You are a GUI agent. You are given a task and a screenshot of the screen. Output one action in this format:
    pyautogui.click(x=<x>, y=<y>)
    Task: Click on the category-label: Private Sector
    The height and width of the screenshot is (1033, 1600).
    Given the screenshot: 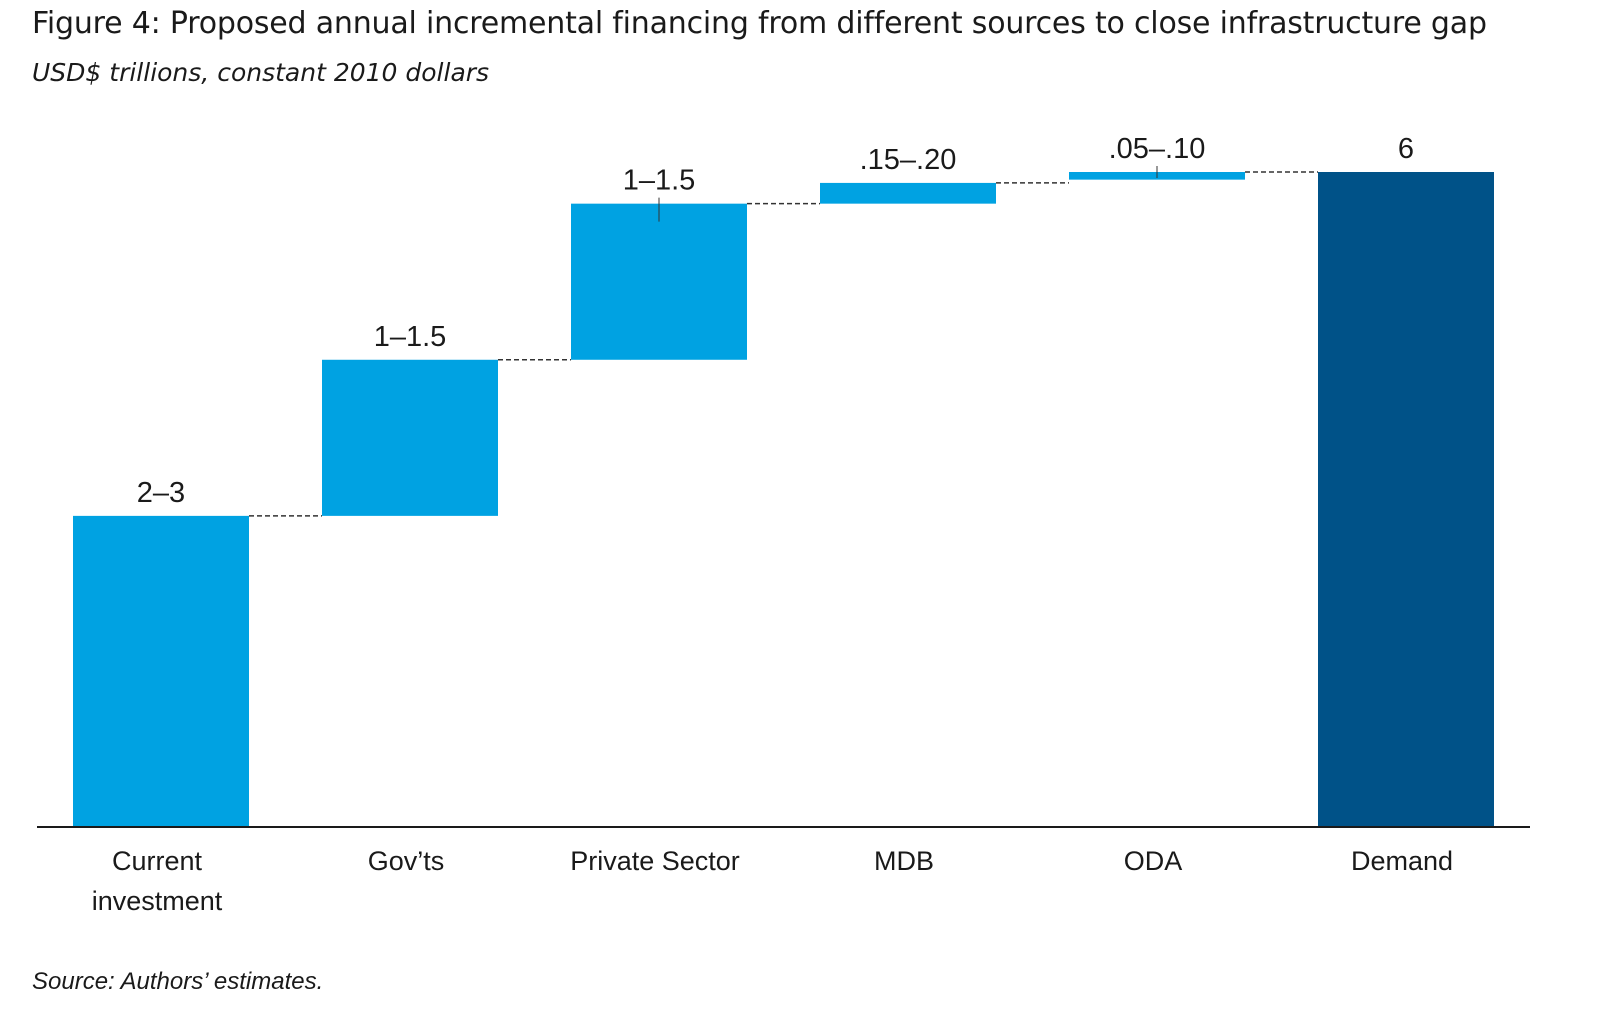 What is the action you would take?
    pyautogui.click(x=655, y=861)
    